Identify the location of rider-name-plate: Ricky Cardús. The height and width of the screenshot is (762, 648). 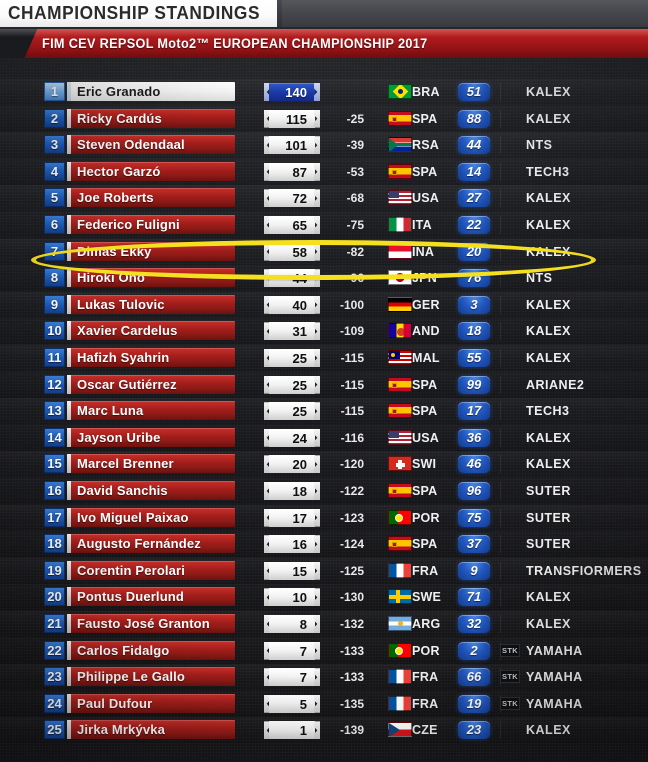
(151, 118).